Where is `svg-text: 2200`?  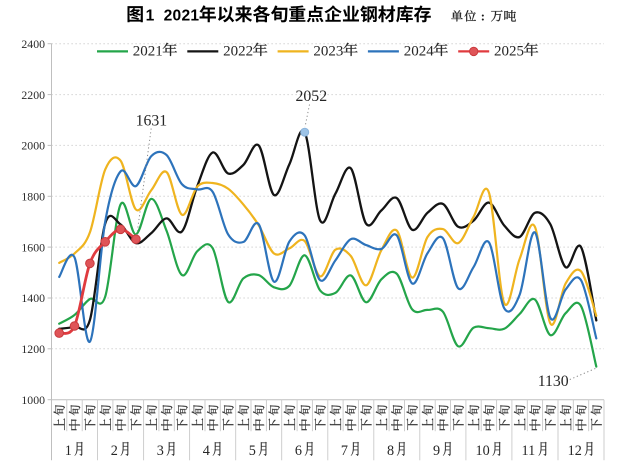 svg-text: 2200 is located at coordinates (33, 95).